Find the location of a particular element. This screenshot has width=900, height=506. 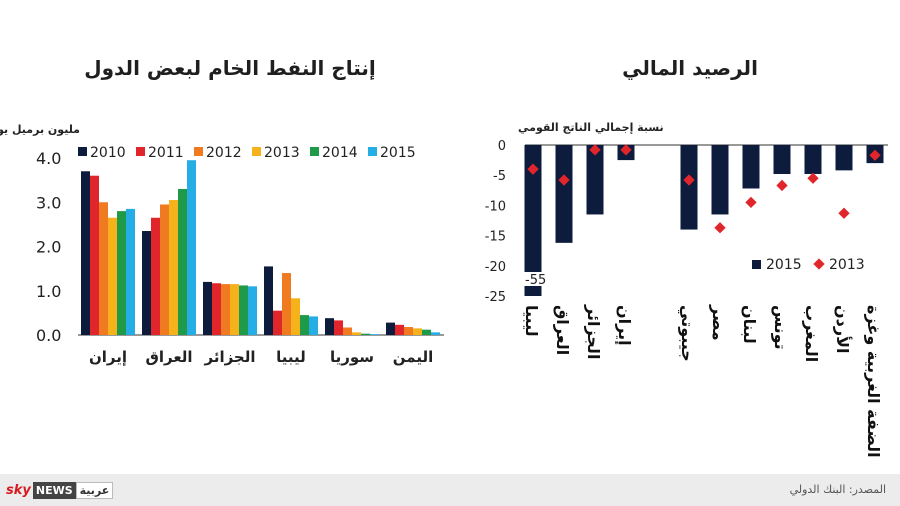

x-category-label: اليمن is located at coordinates (413, 357).